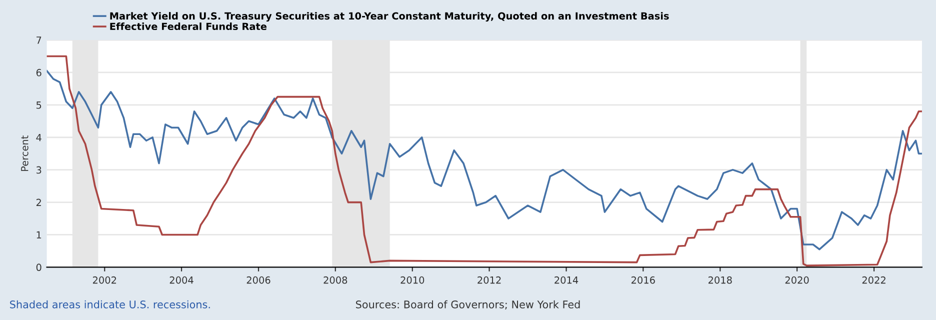  Describe the element at coordinates (468, 305) in the screenshot. I see `source-note: Sources: Board of Governors; New York Fed` at that location.